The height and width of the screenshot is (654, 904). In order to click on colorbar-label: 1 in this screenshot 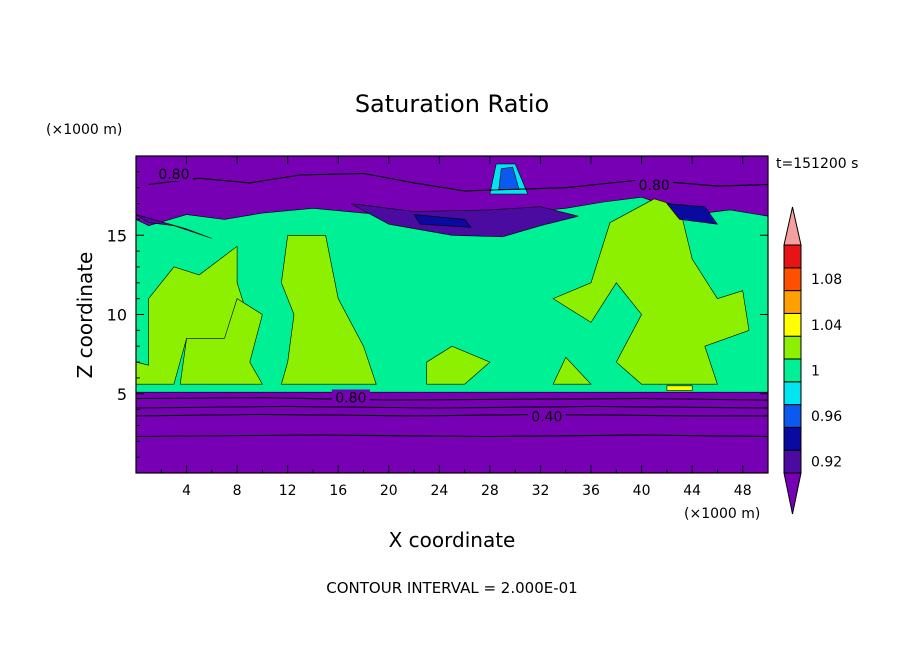, I will do `click(815, 371)`.